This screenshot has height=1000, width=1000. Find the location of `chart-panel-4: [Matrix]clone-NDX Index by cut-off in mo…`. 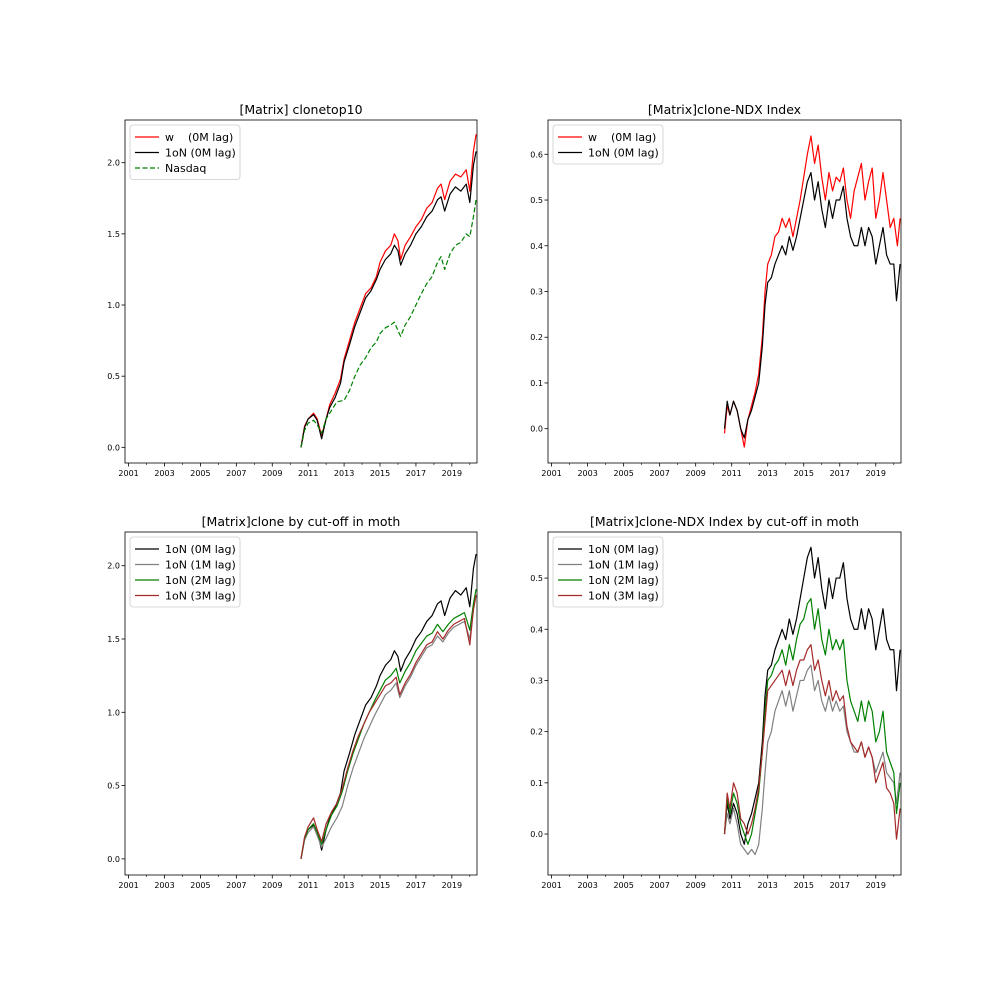

chart-panel-4: [Matrix]clone-NDX Index by cut-off in mo… is located at coordinates (716, 702).